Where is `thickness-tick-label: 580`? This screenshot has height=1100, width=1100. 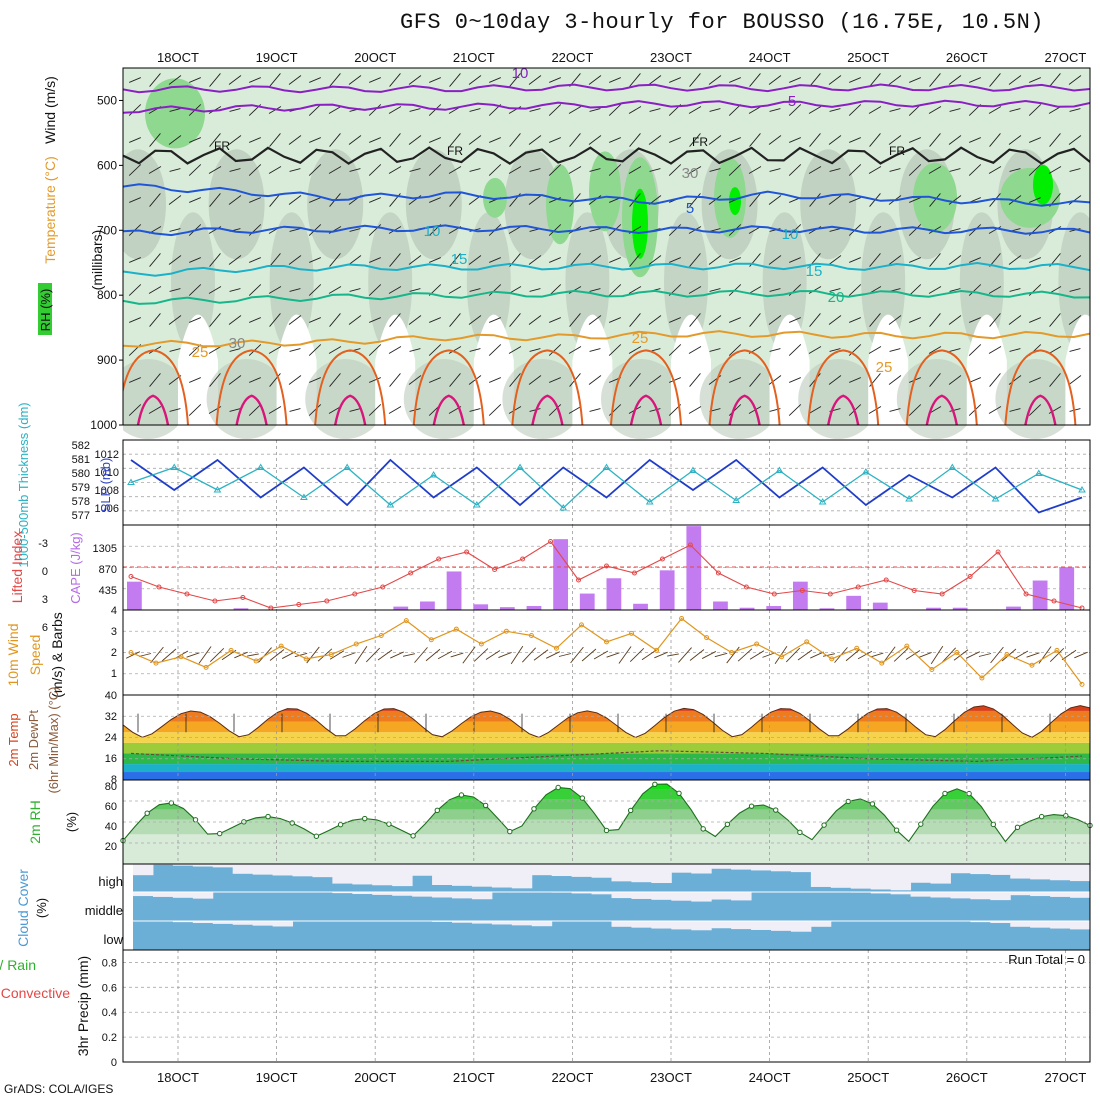 thickness-tick-label: 580 is located at coordinates (81, 474).